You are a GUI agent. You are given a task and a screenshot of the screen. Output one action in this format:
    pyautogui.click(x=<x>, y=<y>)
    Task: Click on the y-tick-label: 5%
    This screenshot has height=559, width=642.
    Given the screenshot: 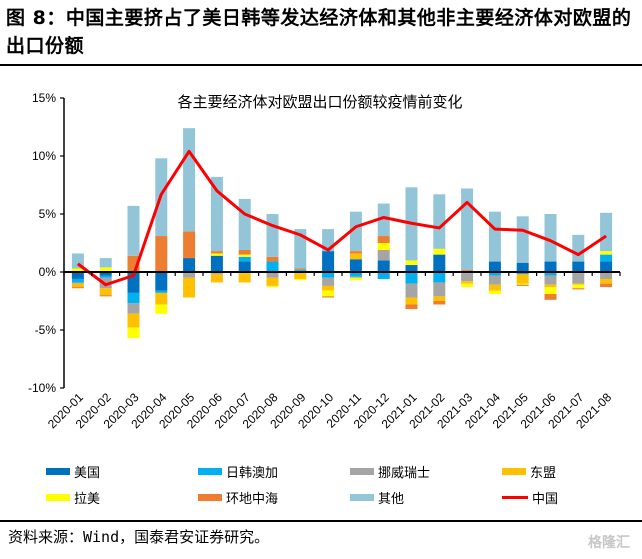 What is the action you would take?
    pyautogui.click(x=48, y=214)
    